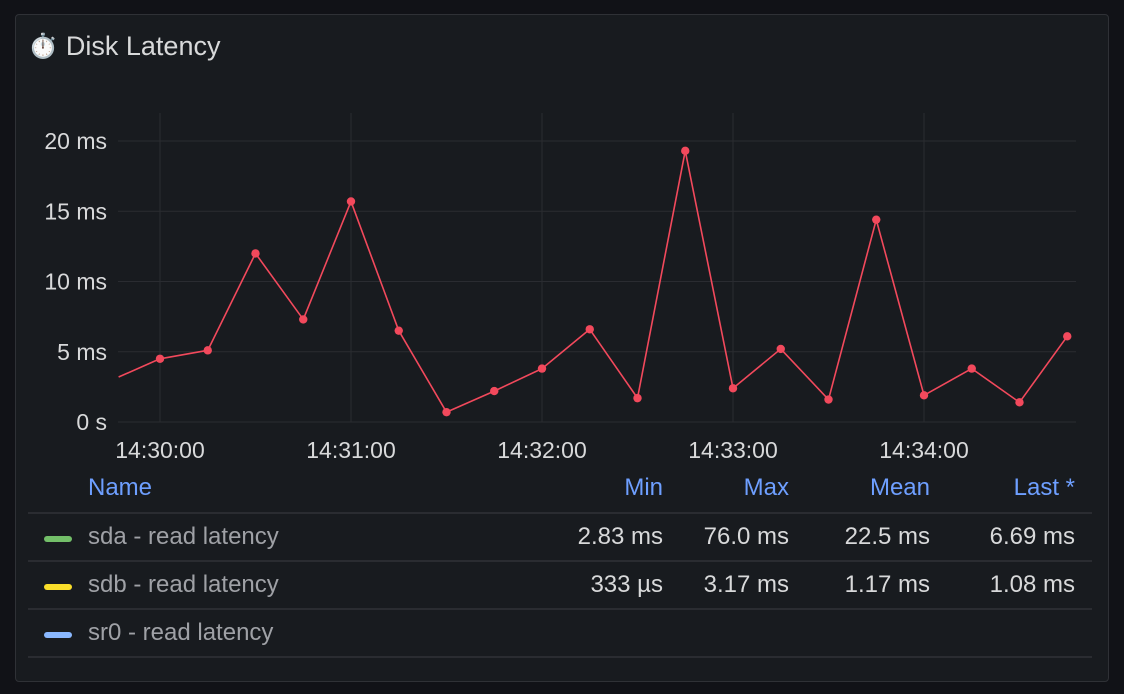 The width and height of the screenshot is (1124, 694). What do you see at coordinates (1044, 487) in the screenshot?
I see `legend-header-last: Last *` at bounding box center [1044, 487].